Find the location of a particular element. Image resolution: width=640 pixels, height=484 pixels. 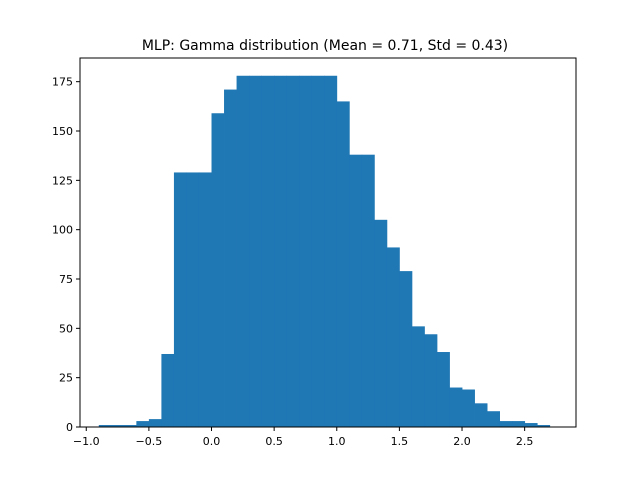

y-tick-label: 100 is located at coordinates (62, 230).